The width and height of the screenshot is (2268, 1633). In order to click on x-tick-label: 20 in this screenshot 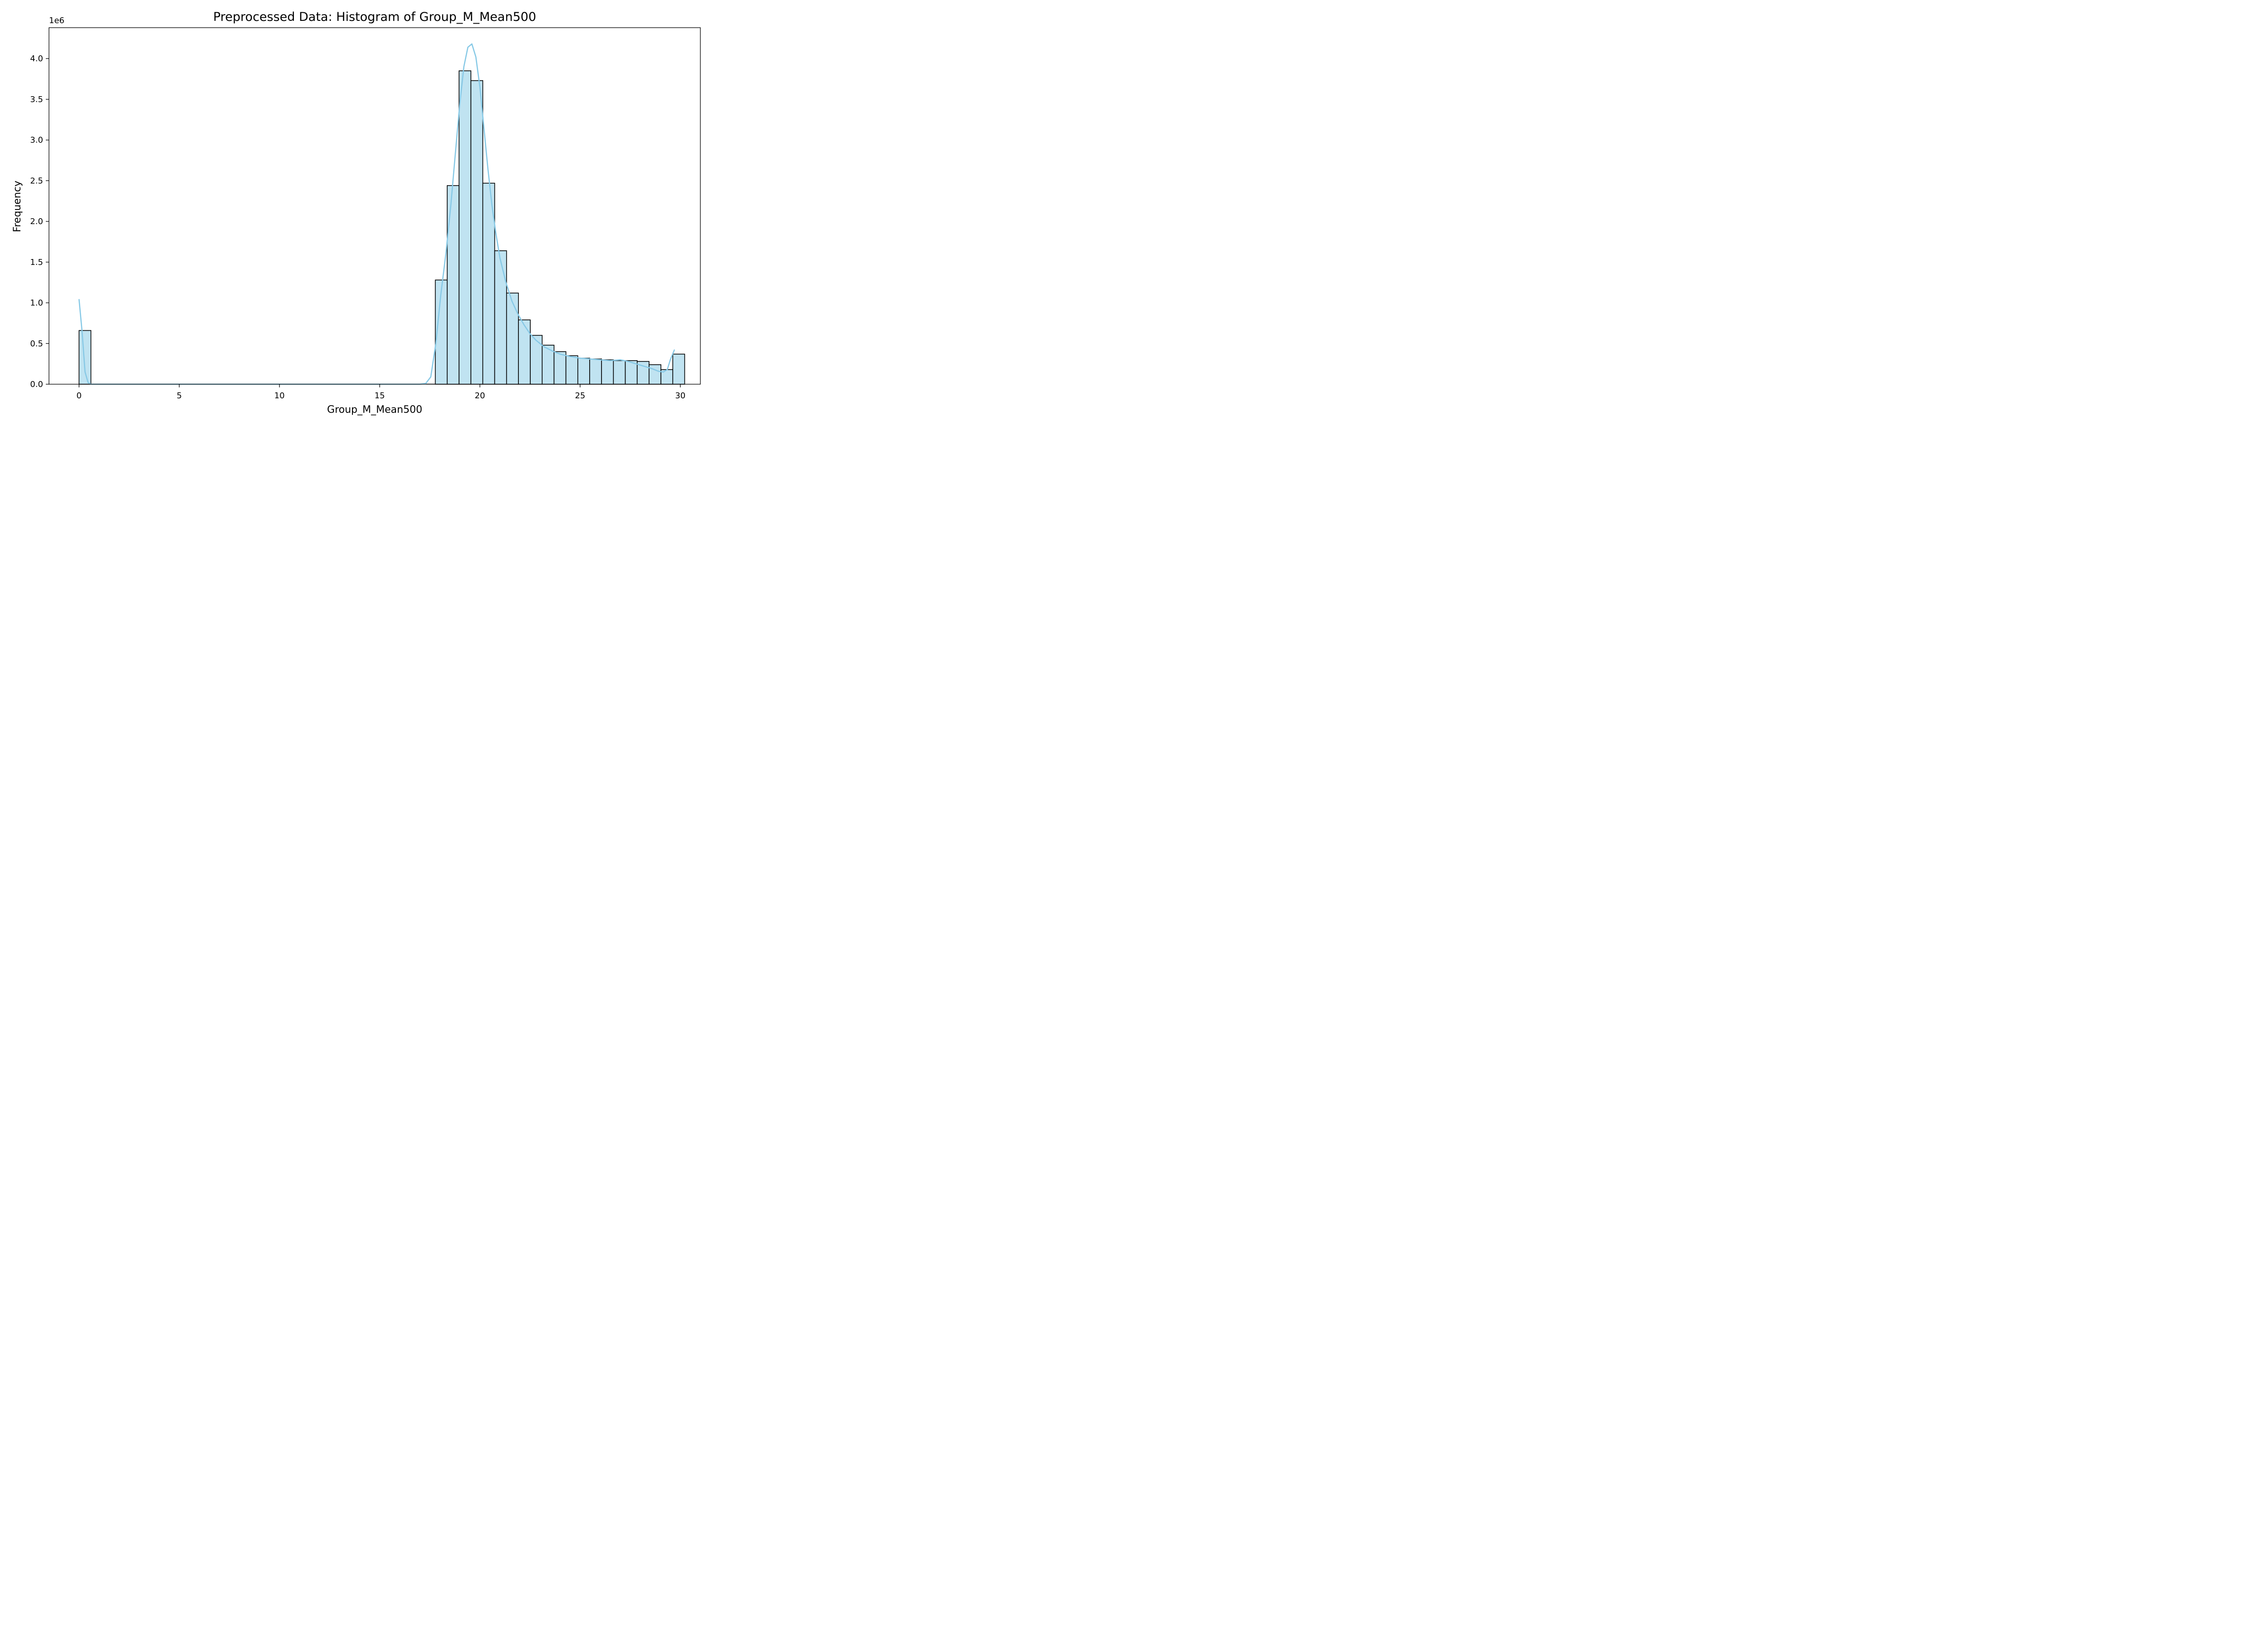, I will do `click(480, 396)`.